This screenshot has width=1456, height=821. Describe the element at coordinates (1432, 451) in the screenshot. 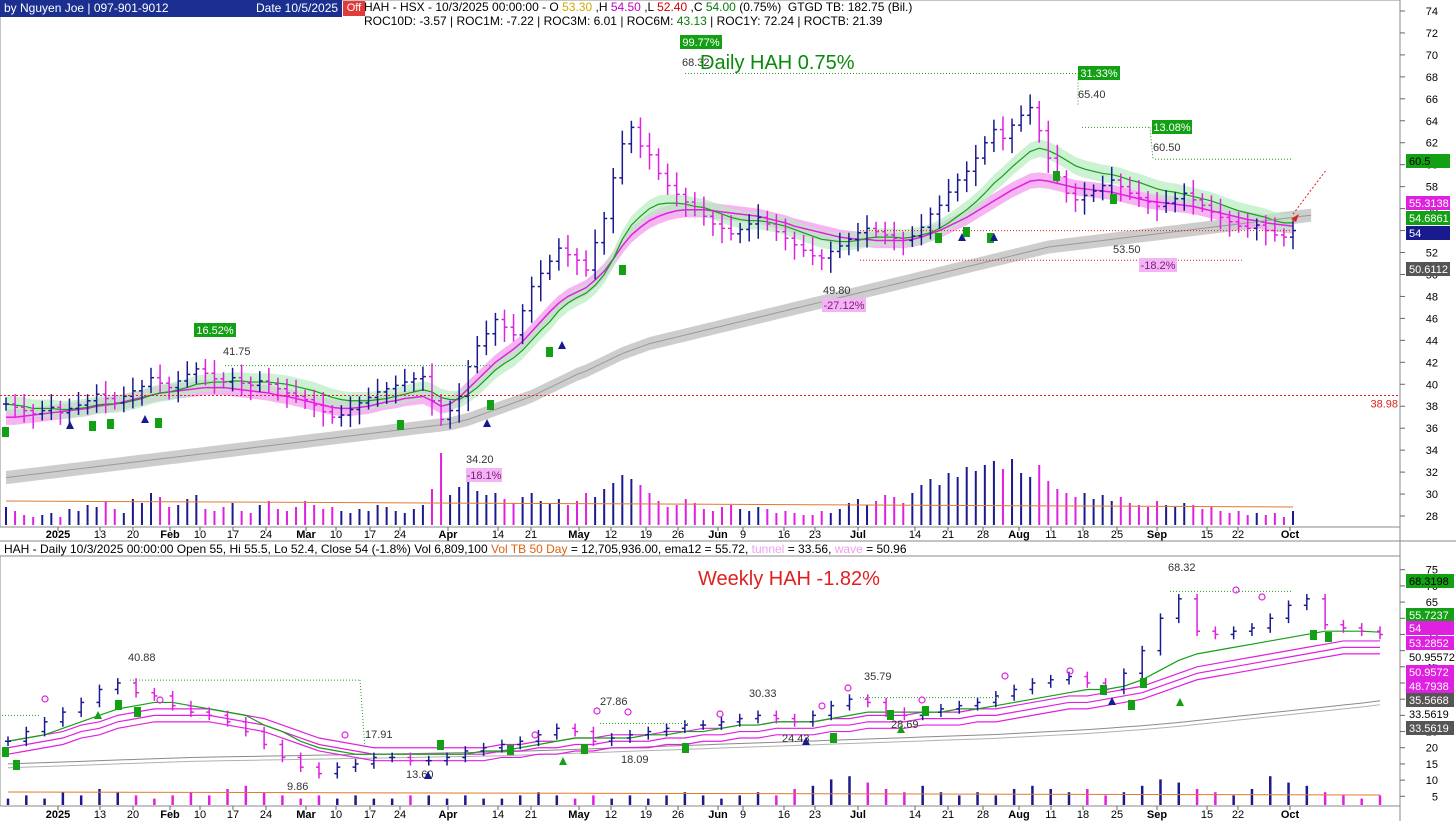

I see `daily-y-tick-label: 34` at that location.